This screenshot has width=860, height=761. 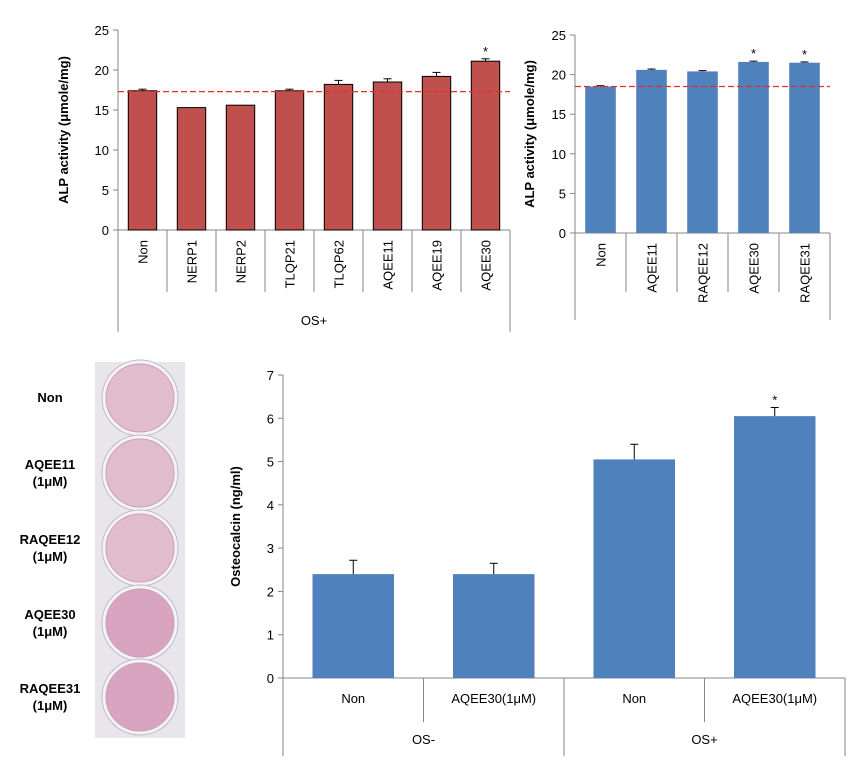 What do you see at coordinates (270, 505) in the screenshot?
I see `y-tick-label: 4` at bounding box center [270, 505].